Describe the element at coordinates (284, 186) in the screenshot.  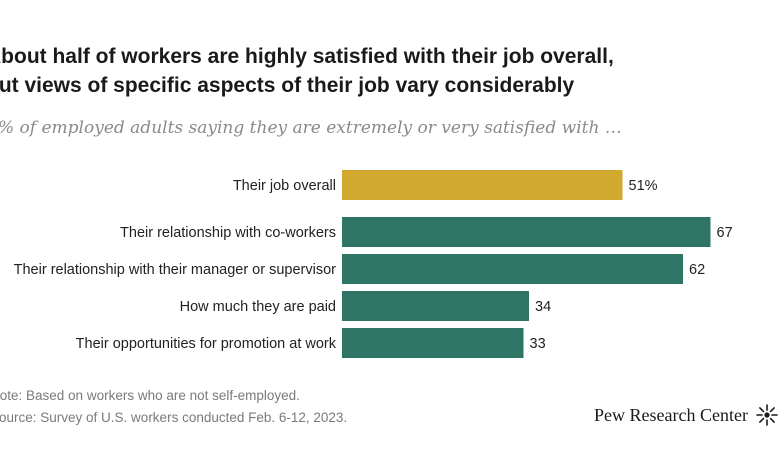
I see `category-label-0: Their job overall` at that location.